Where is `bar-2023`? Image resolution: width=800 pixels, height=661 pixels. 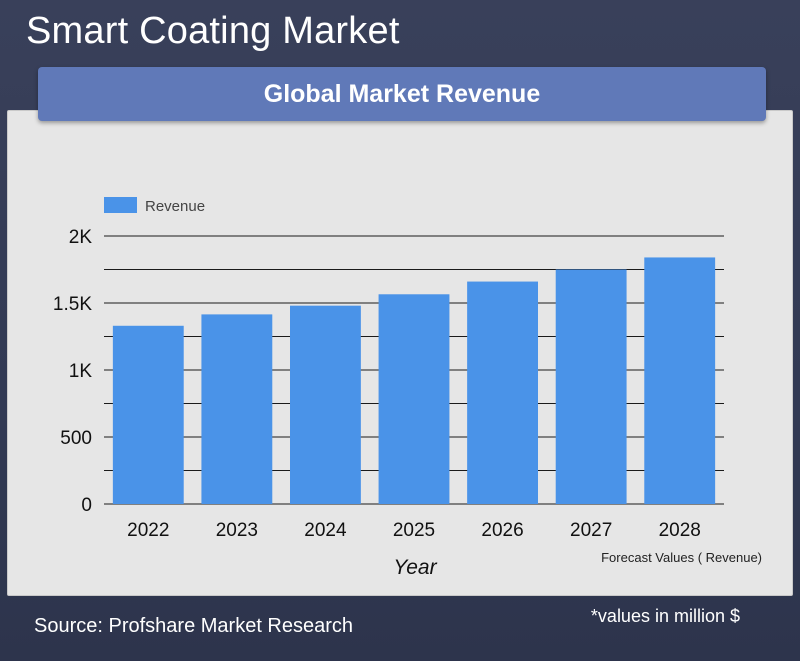
bar-2023 is located at coordinates (237, 409).